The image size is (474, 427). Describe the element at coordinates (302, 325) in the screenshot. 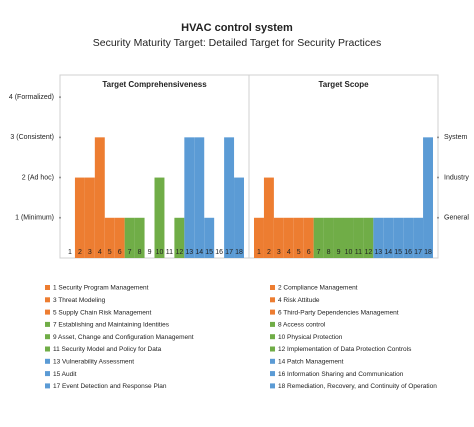

I see `legend-label: 8 Access control` at that location.